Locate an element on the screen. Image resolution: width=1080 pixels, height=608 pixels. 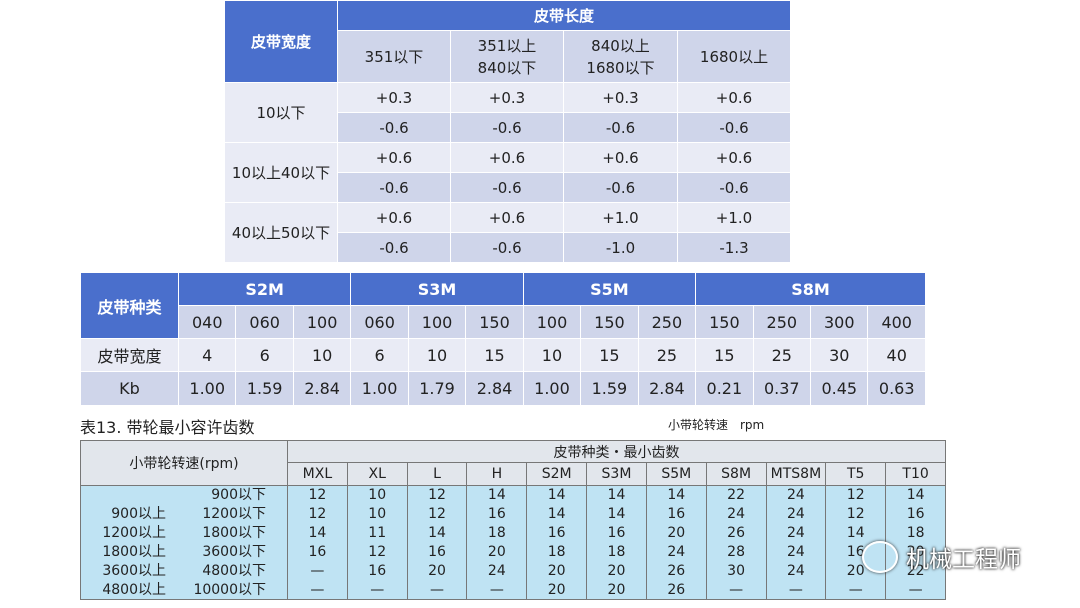
range-cell: 840以上 1680以下 is located at coordinates (620, 56).